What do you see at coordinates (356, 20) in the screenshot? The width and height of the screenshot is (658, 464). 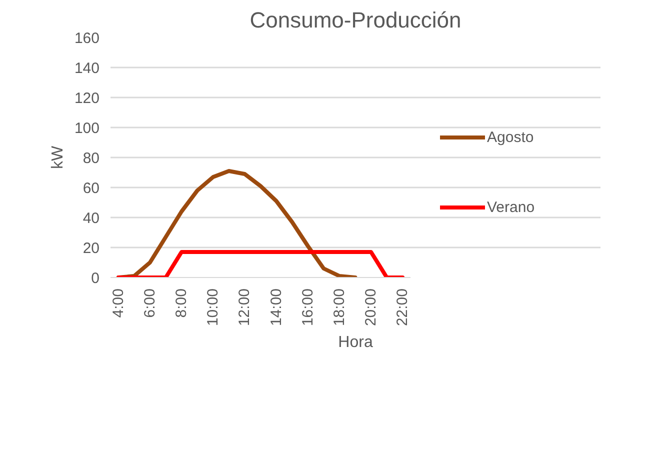 I see `chart-title: Consumo-Producción` at bounding box center [356, 20].